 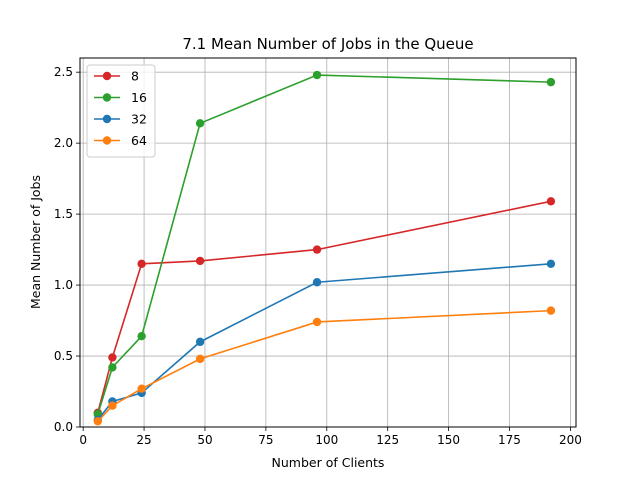 What do you see at coordinates (448, 440) in the screenshot?
I see `x-tick-label: 150` at bounding box center [448, 440].